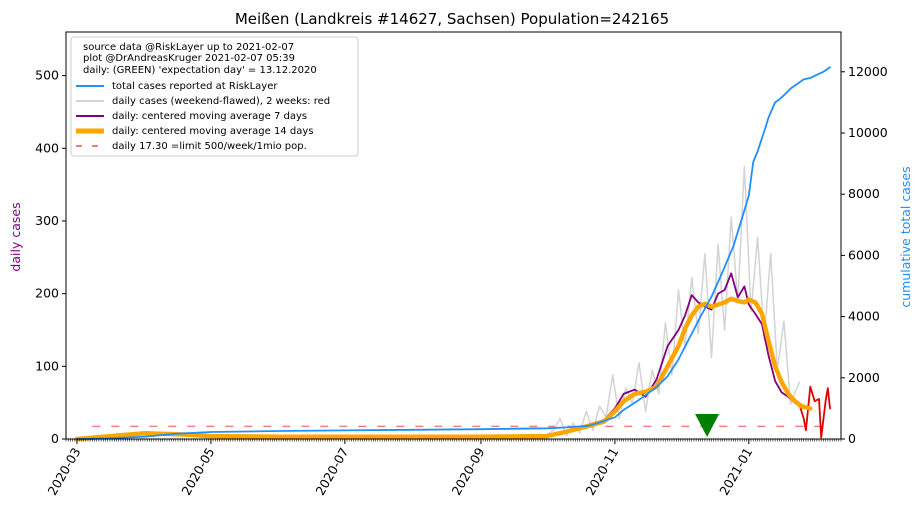 Image resolution: width=923 pixels, height=516 pixels. What do you see at coordinates (47, 365) in the screenshot?
I see `y-tick-label-left: 100` at bounding box center [47, 365].